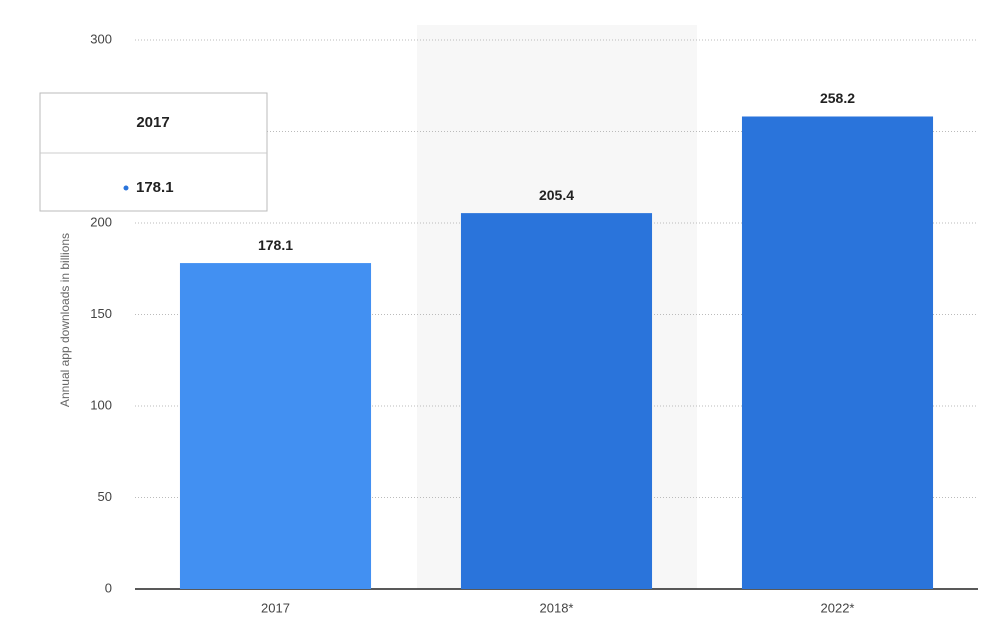 Image resolution: width=1000 pixels, height=637 pixels. What do you see at coordinates (101, 313) in the screenshot?
I see `y-tick-label: 150` at bounding box center [101, 313].